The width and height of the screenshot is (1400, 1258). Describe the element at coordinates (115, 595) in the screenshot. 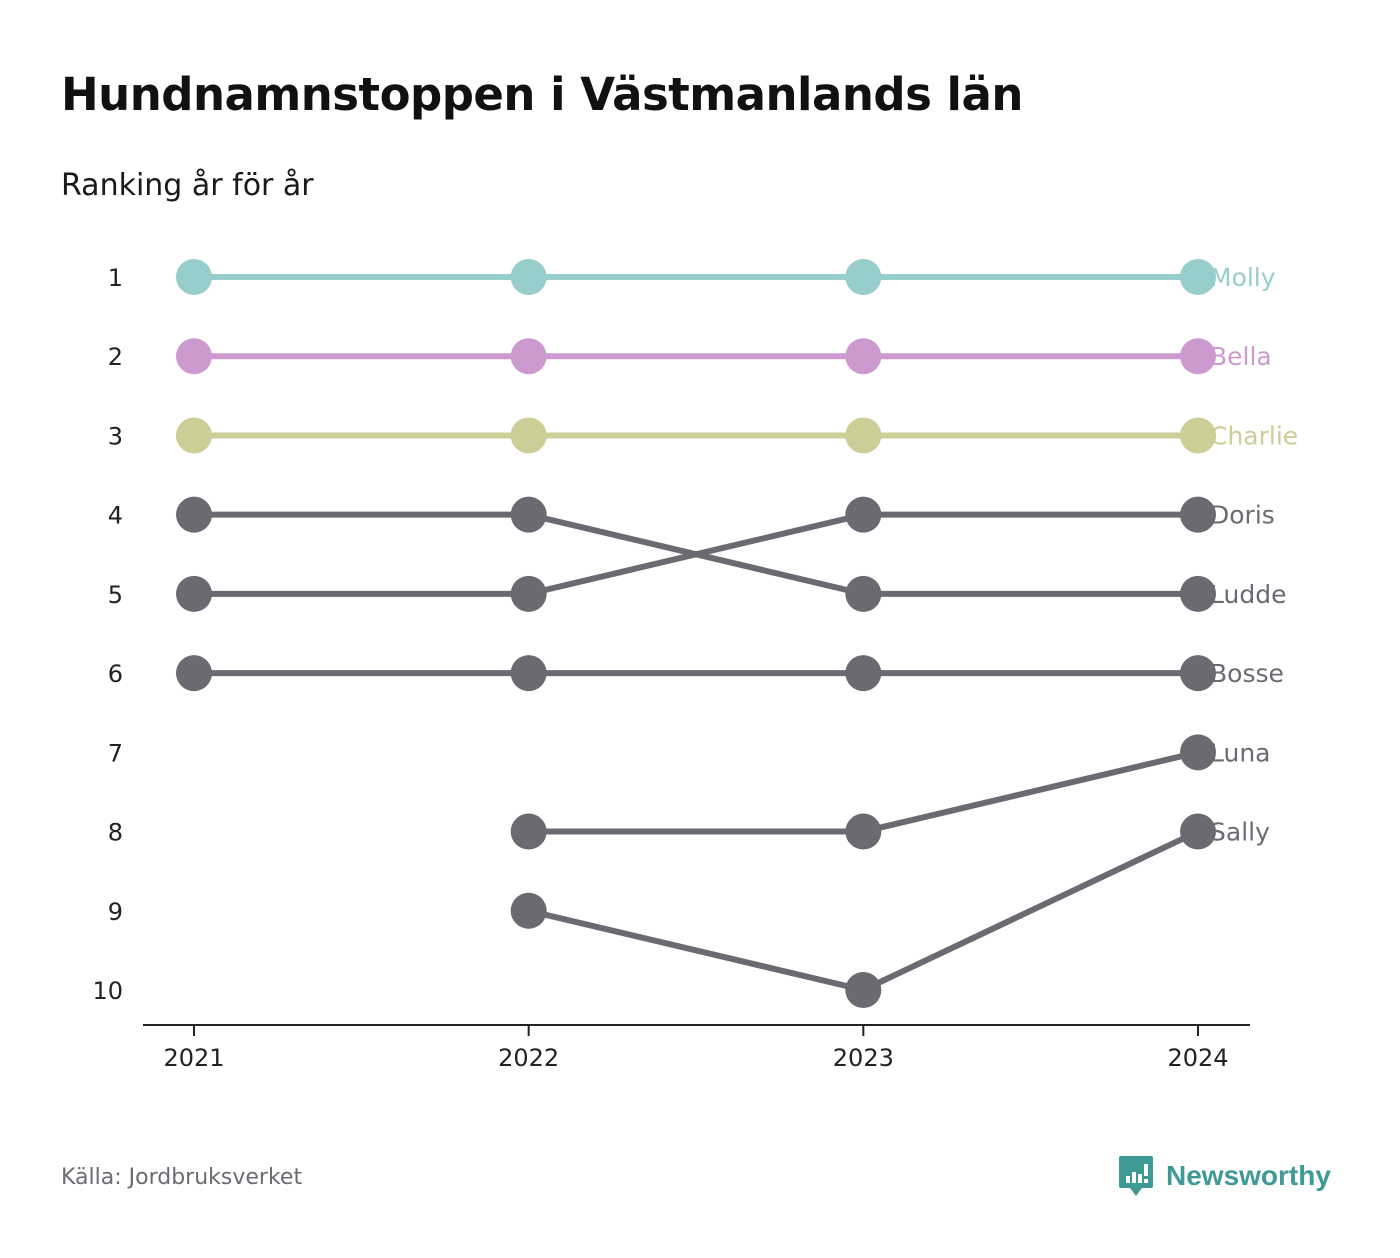

I see `y-tick-label: 5` at that location.